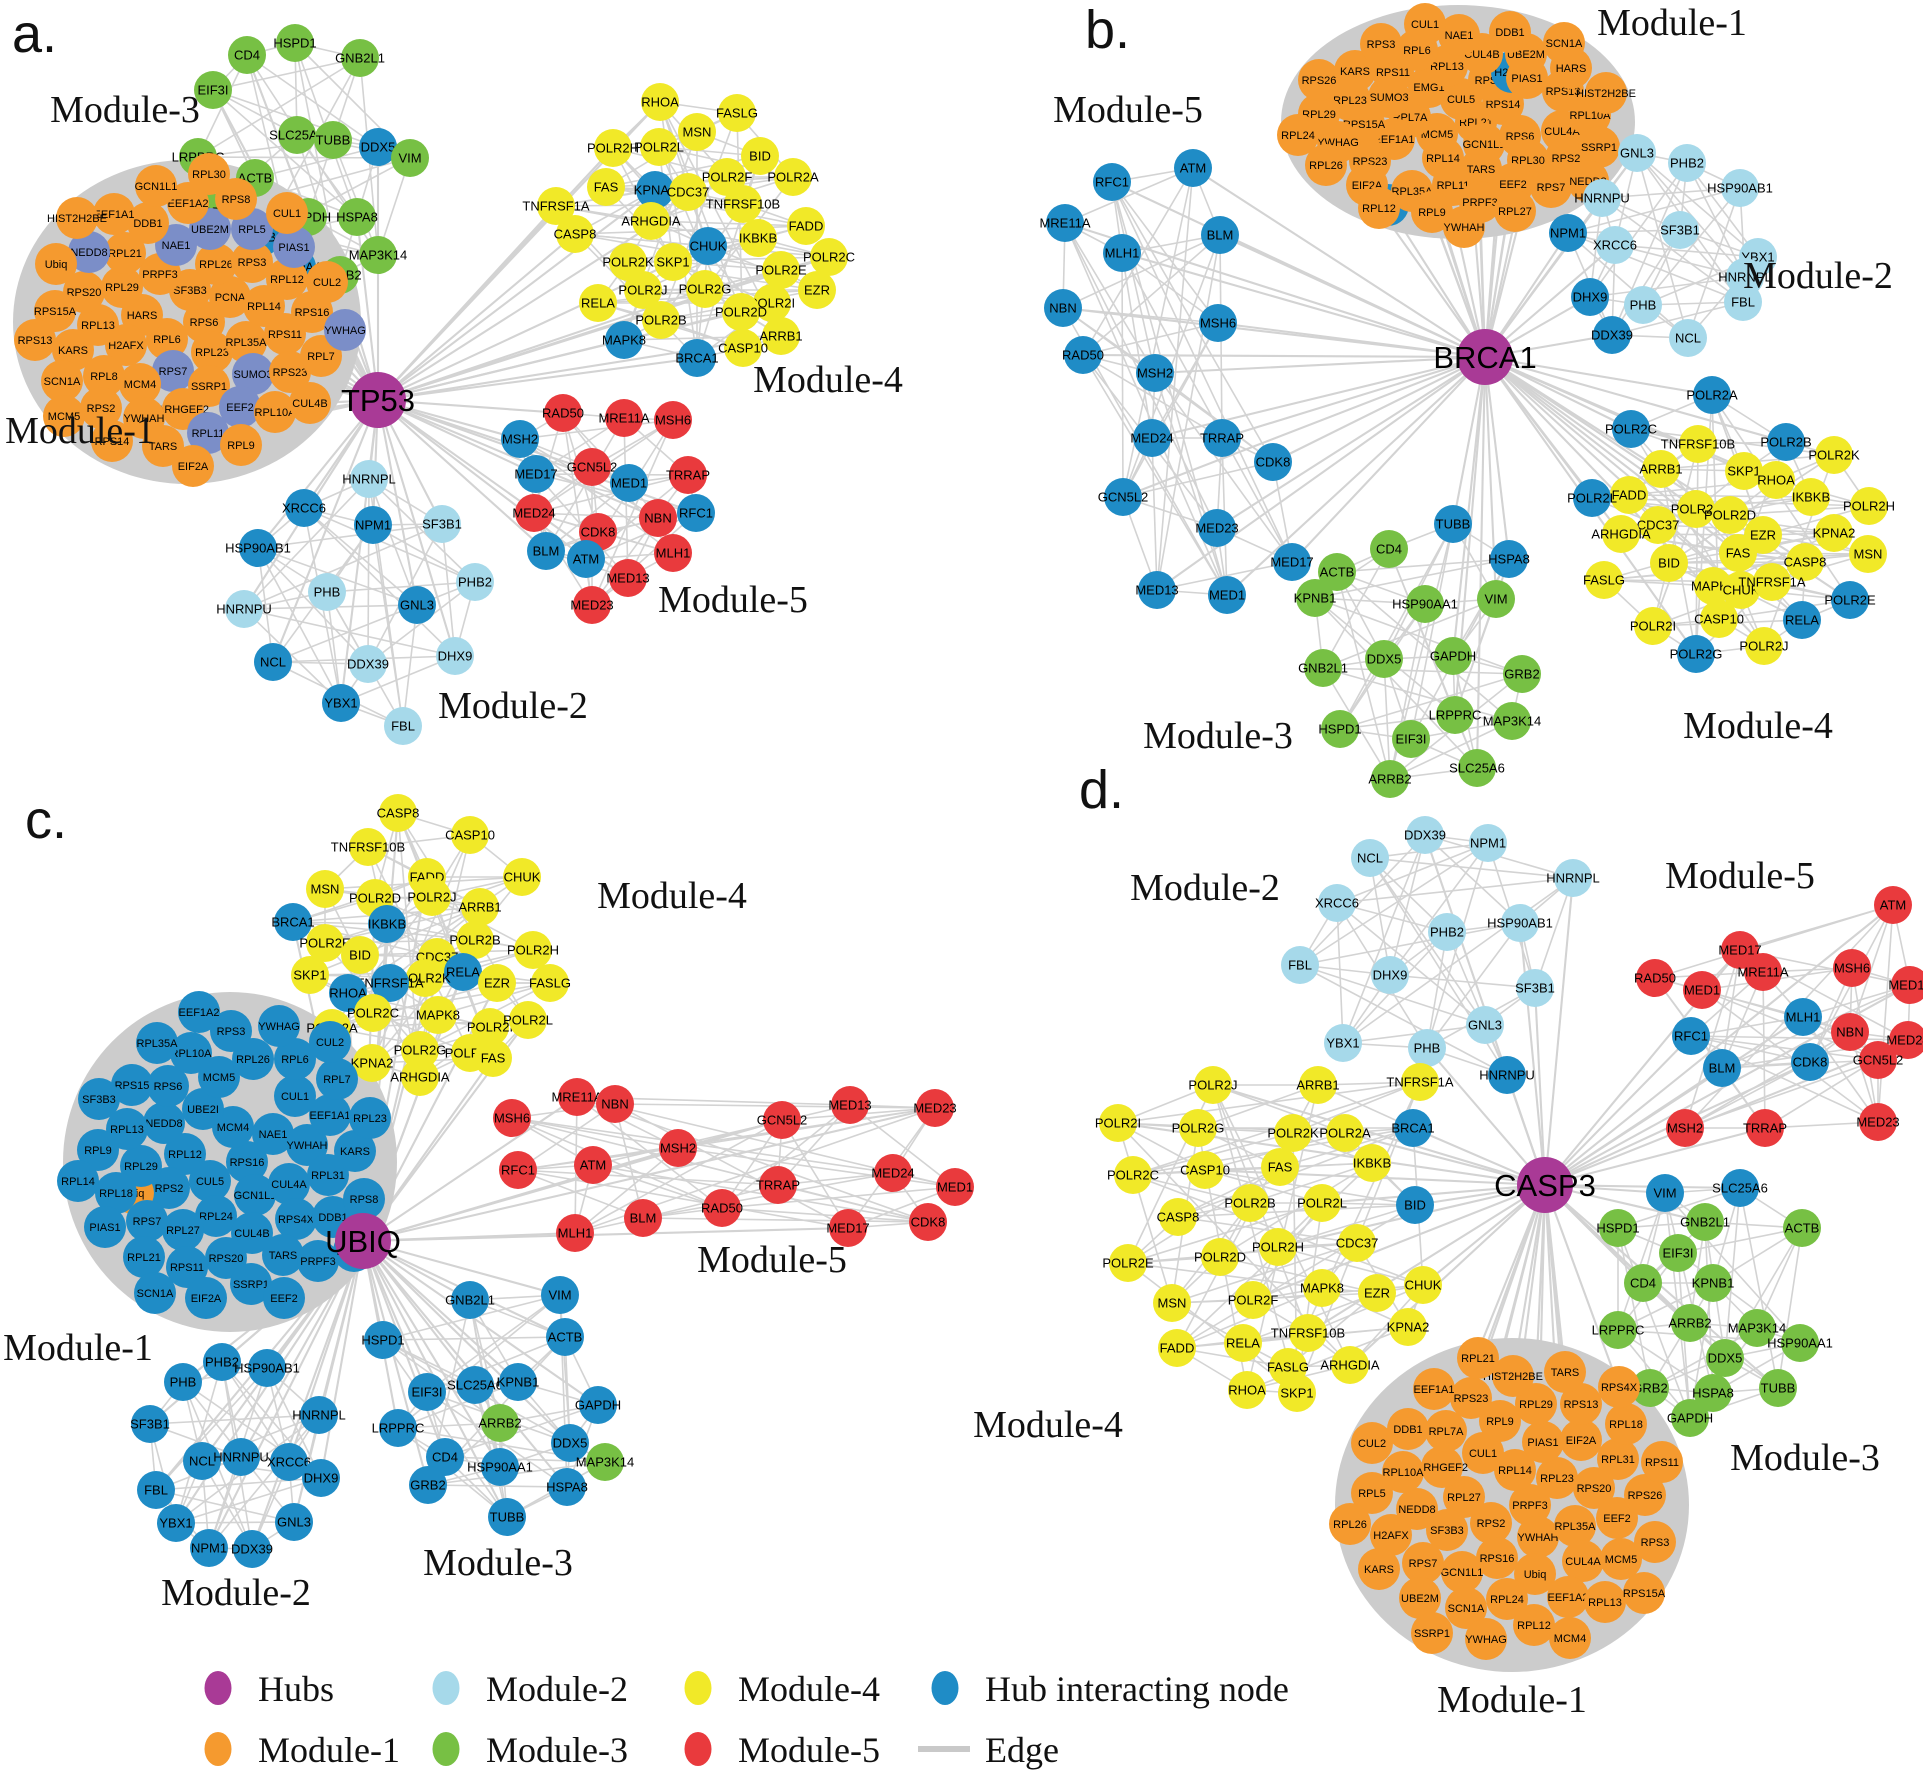  Describe the element at coordinates (498, 1563) in the screenshot. I see `c-module-3-label: Module-3` at that location.